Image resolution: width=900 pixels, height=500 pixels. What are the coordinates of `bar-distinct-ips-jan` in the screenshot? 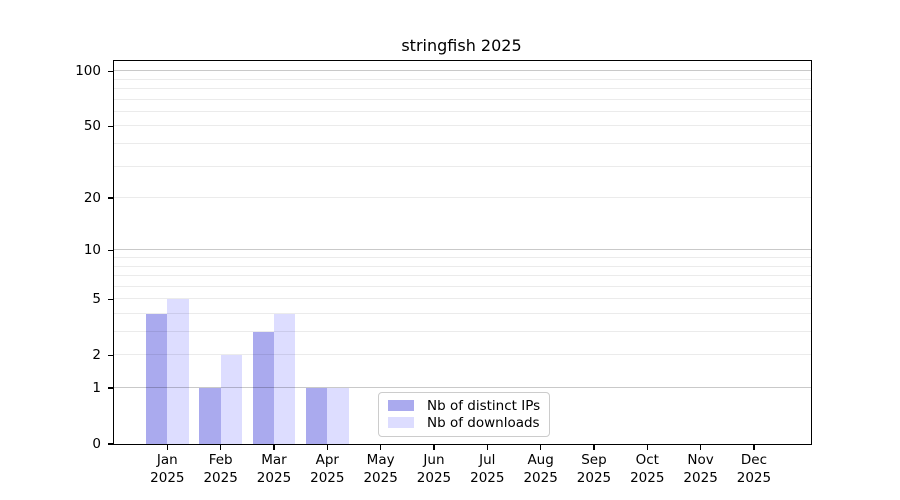 It's located at (157, 379).